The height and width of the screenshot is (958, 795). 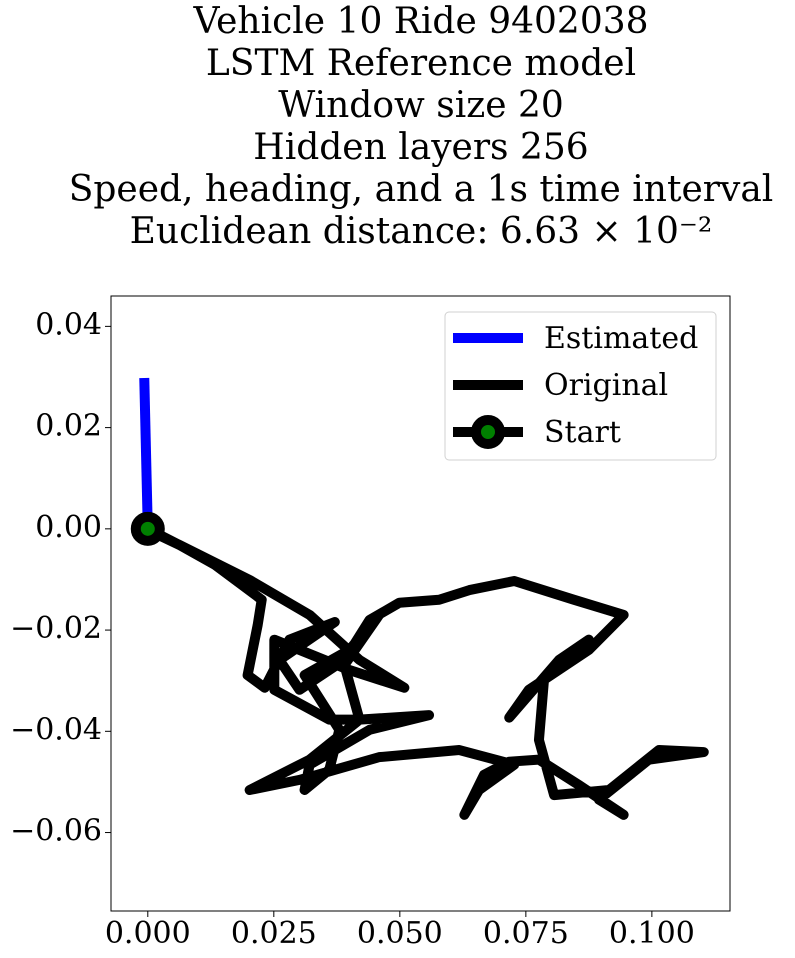 I want to click on legend-label: Original, so click(x=606, y=385).